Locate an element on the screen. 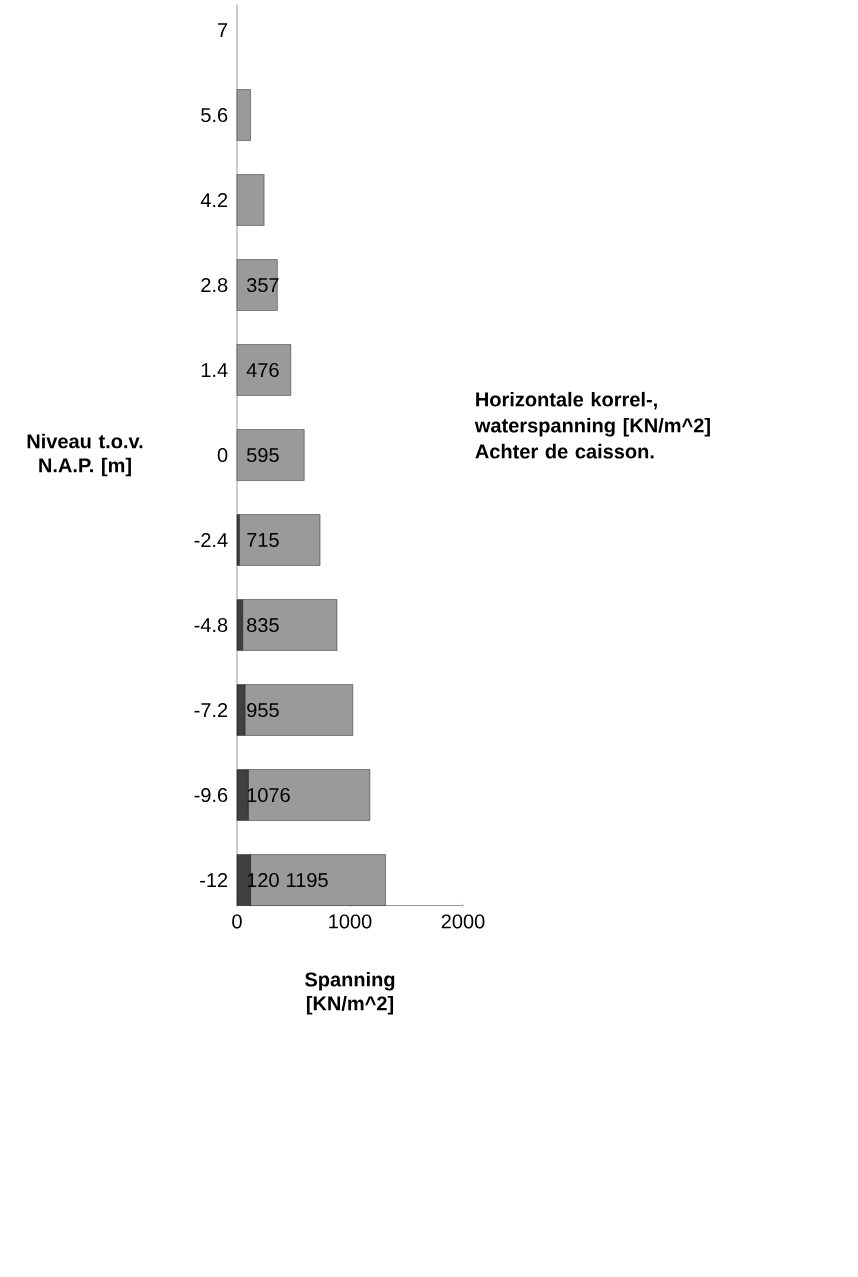 This screenshot has height=1277, width=858. text: Horizontale korrel-, waterspanning [KN/m^2] Achter de caisson. is located at coordinates (592, 425).